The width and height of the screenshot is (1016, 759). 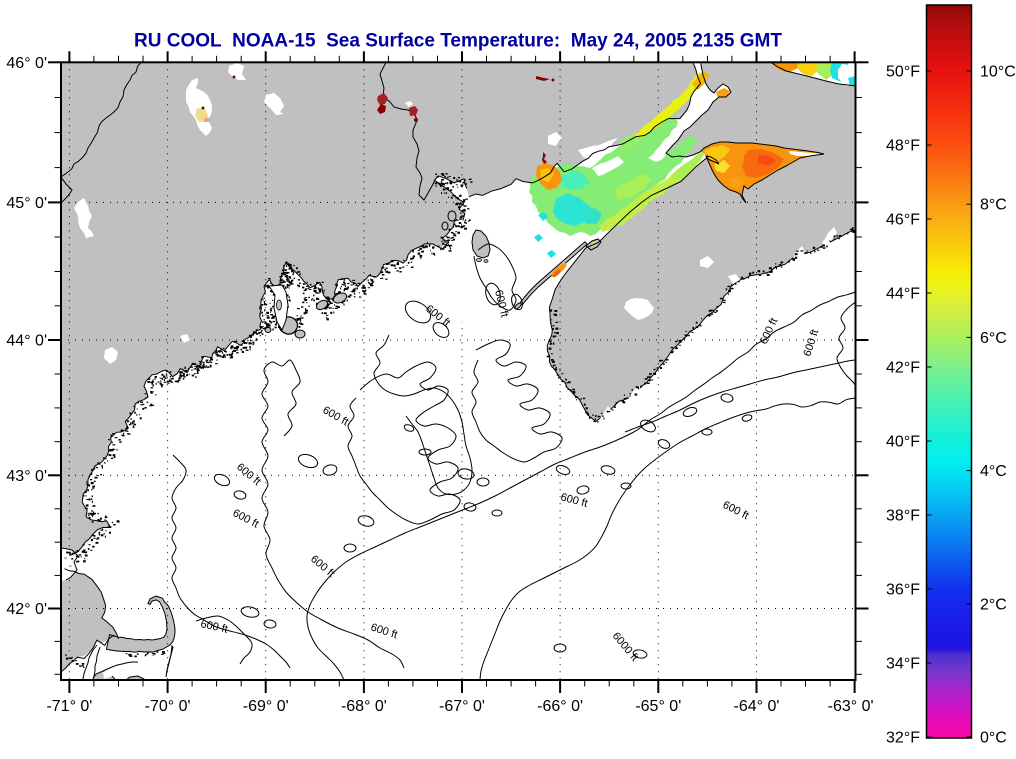 What do you see at coordinates (560, 706) in the screenshot?
I see `svg-text: -66° 0'` at bounding box center [560, 706].